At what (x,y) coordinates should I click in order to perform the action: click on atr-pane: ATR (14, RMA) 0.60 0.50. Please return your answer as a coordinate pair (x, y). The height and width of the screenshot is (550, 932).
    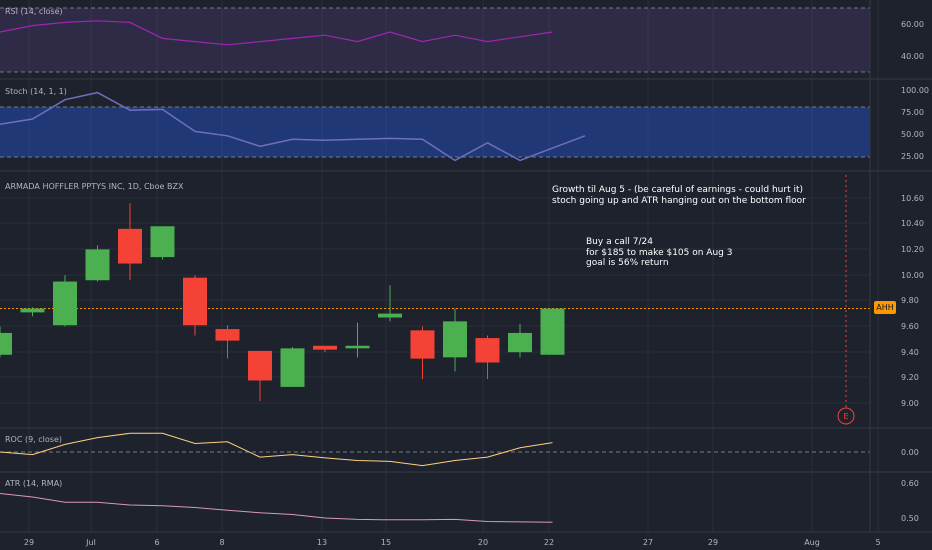
    Looking at the image, I should click on (459, 501).